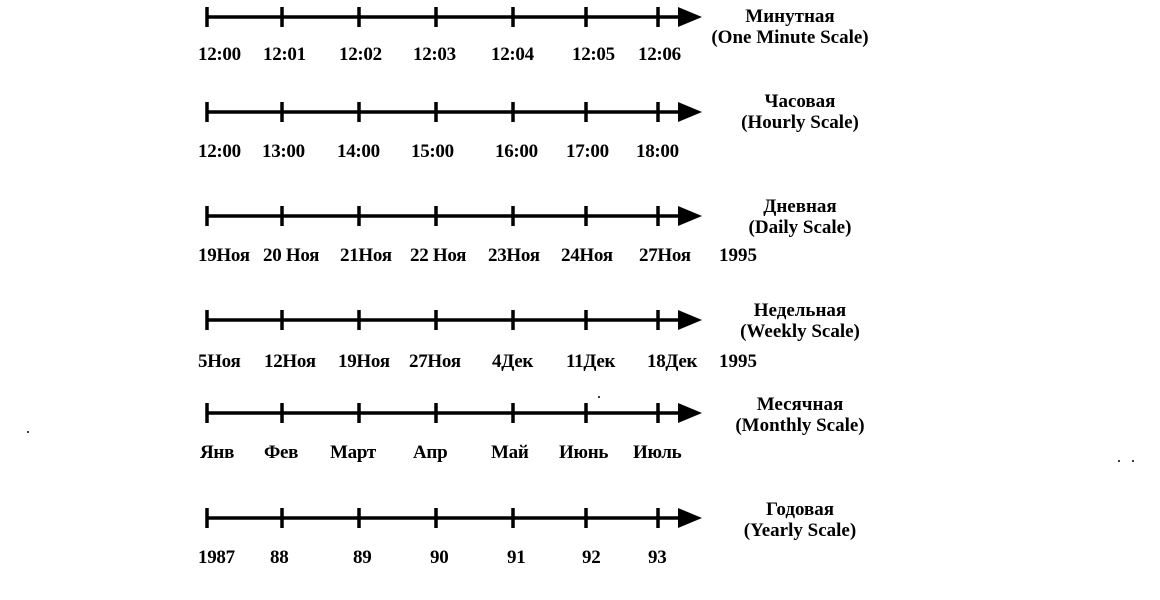 The width and height of the screenshot is (1160, 600). I want to click on scale-title-english: (Monthly Scale), so click(800, 425).